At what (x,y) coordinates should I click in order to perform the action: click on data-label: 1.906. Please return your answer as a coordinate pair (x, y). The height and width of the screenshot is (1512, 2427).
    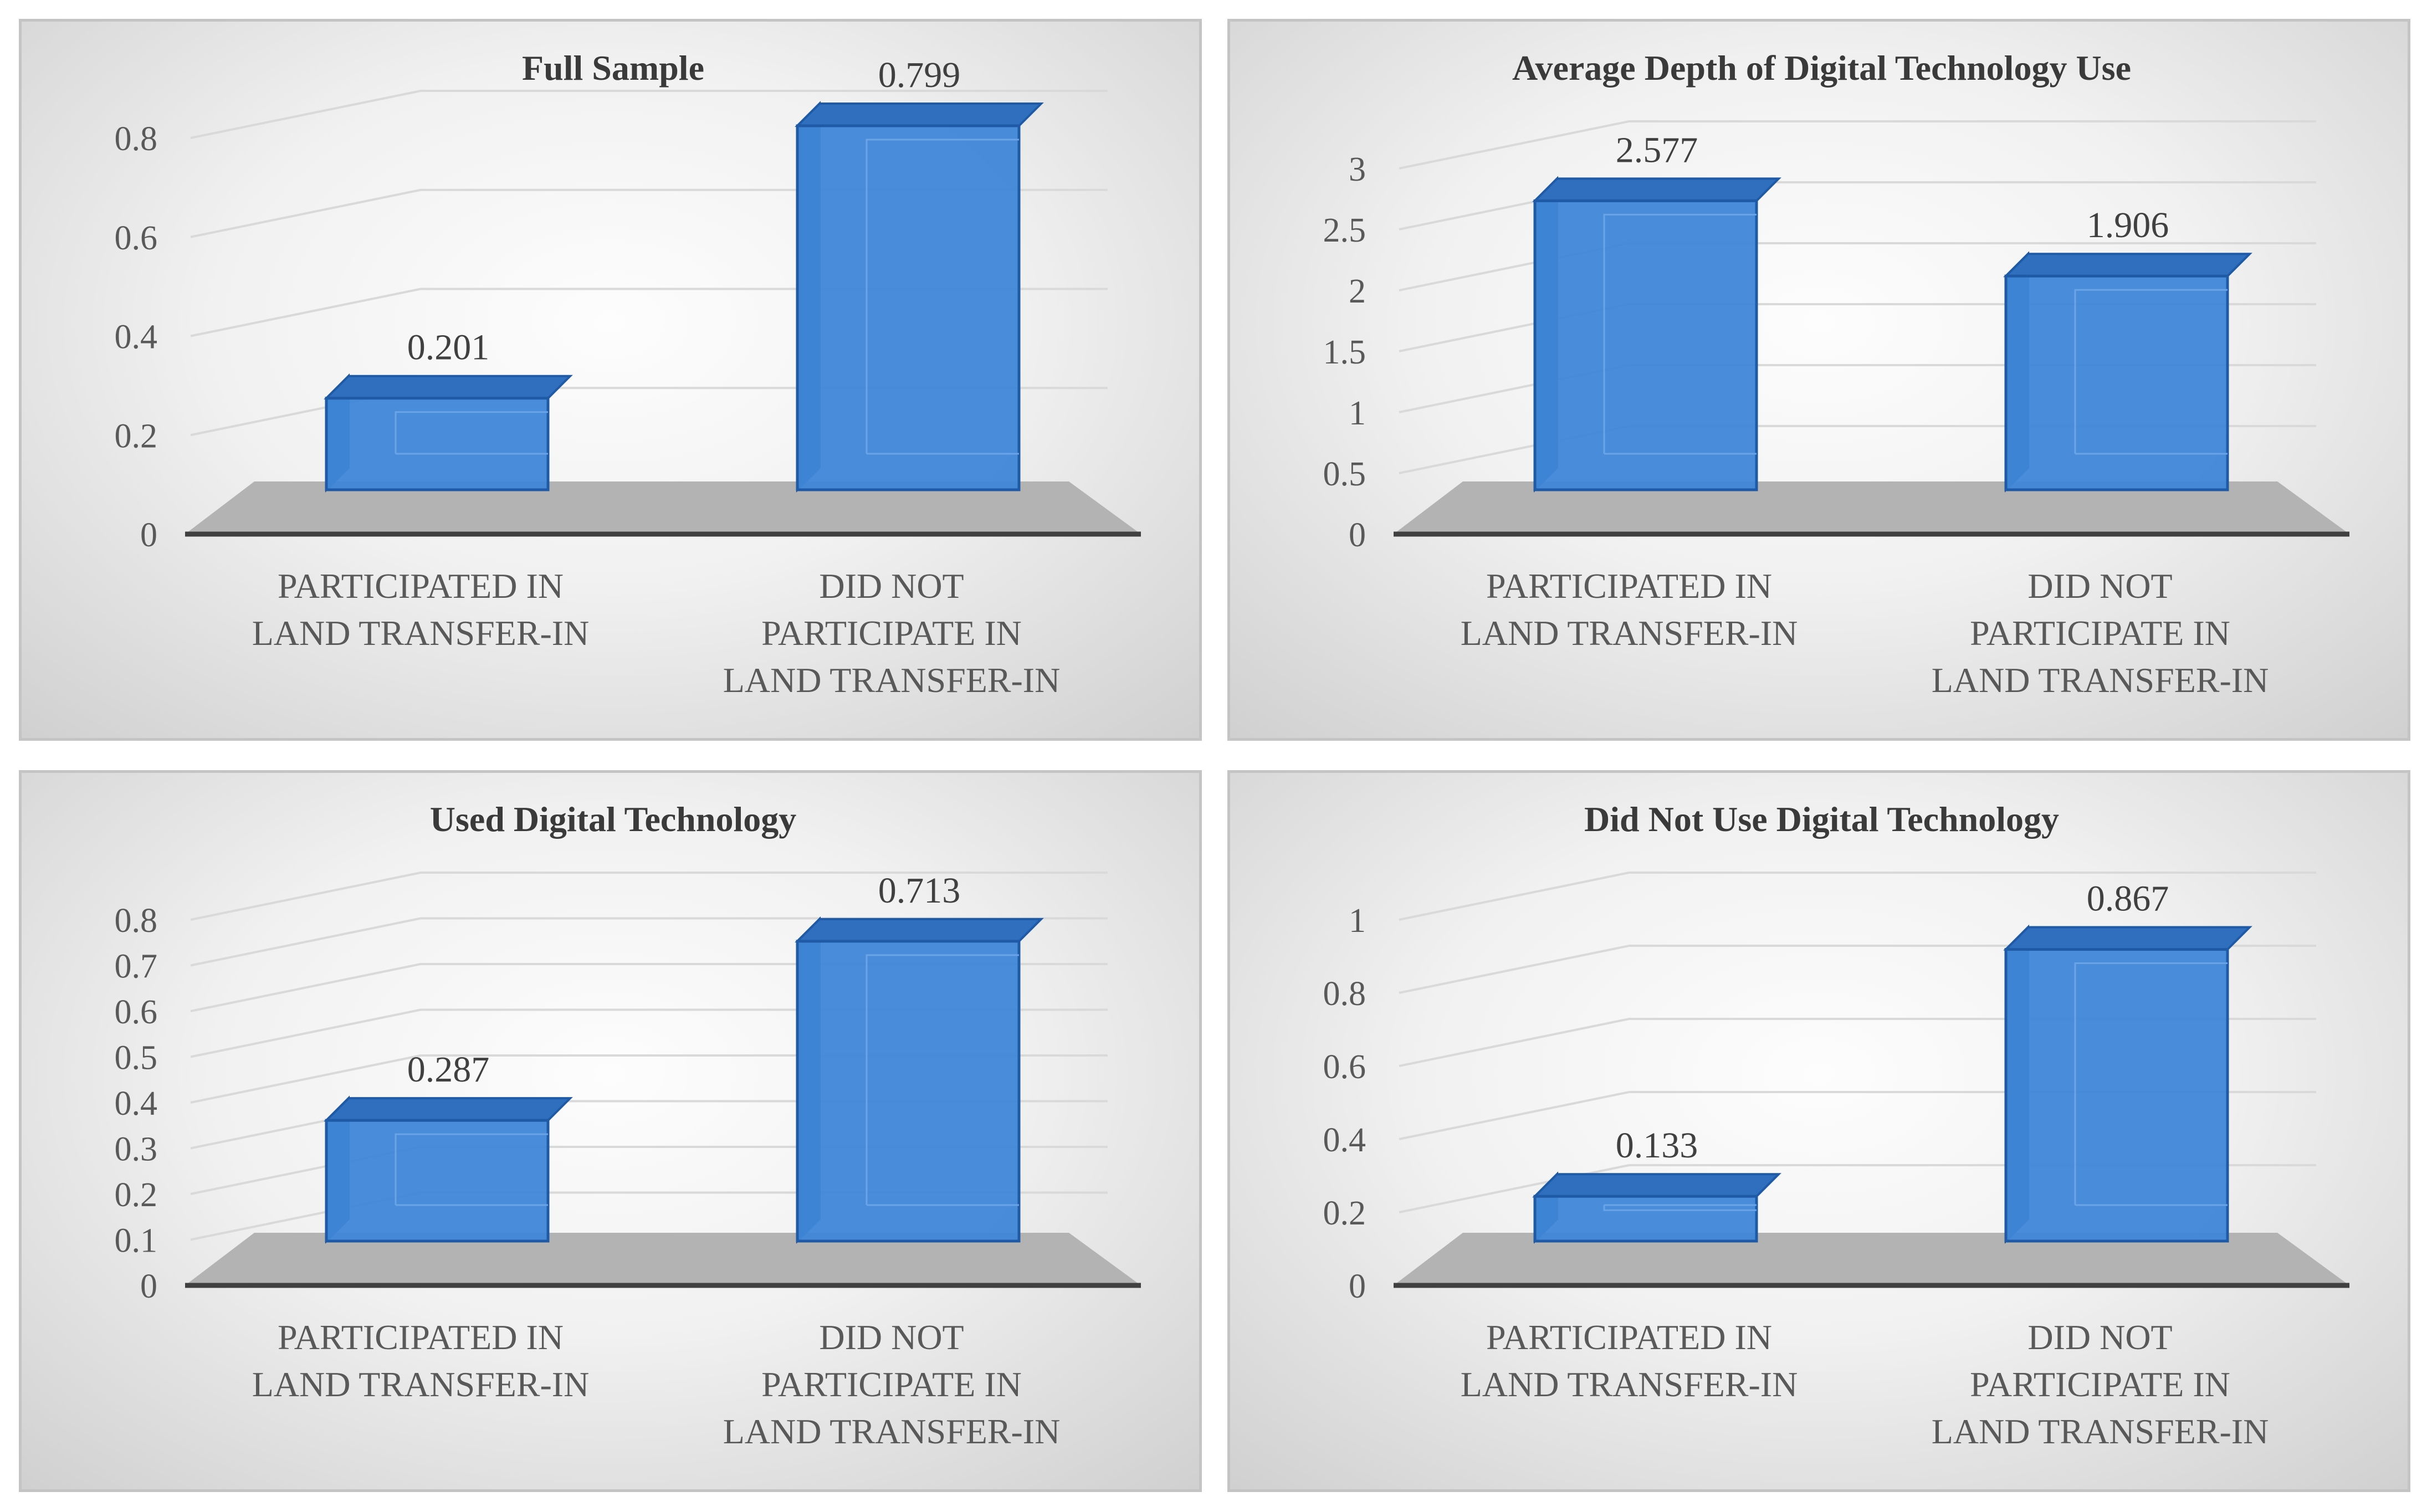
    Looking at the image, I should click on (2128, 225).